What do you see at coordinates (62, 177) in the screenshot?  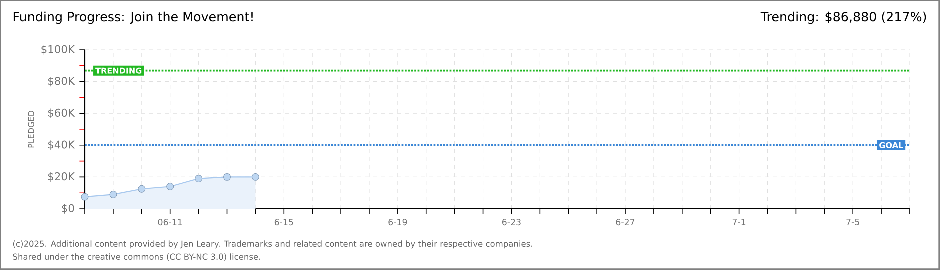 I see `y-tick-label: $20K` at bounding box center [62, 177].